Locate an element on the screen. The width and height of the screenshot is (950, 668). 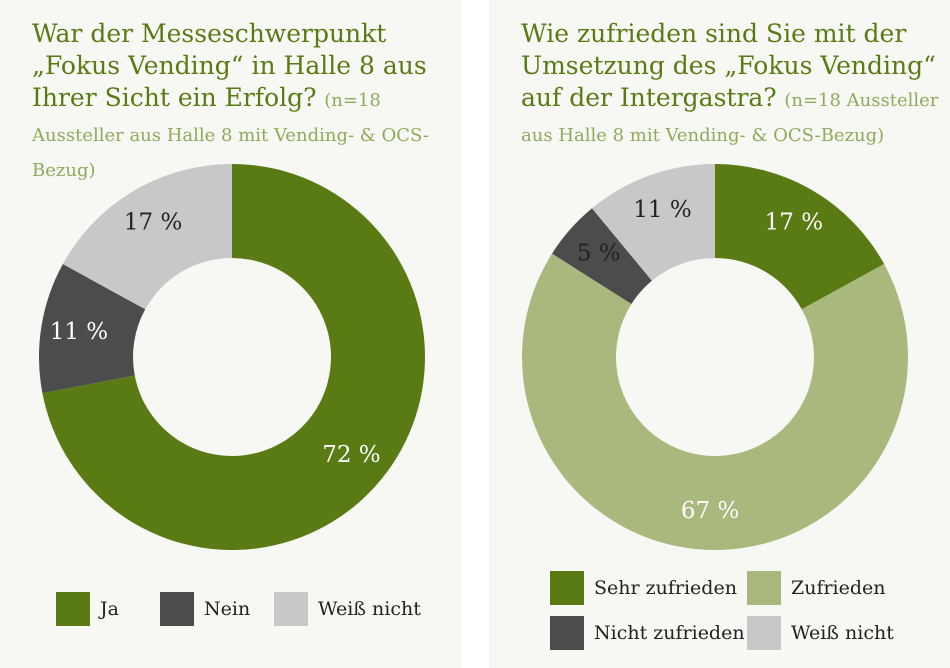
slice-label-nicht-zufrieden: 5 % is located at coordinates (599, 253).